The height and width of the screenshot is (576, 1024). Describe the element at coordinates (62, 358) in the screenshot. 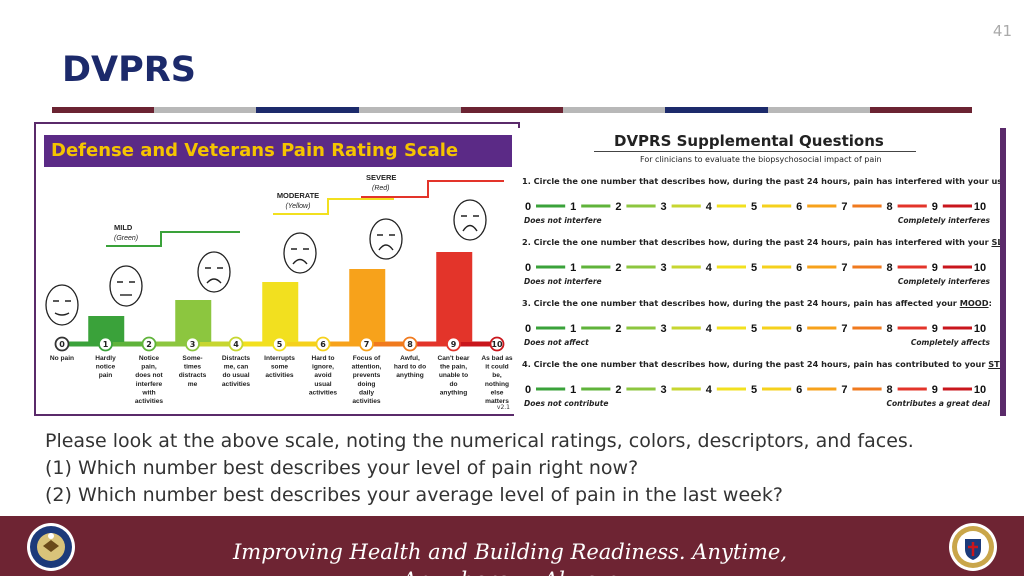

I see `level-descriptor: No pain` at that location.